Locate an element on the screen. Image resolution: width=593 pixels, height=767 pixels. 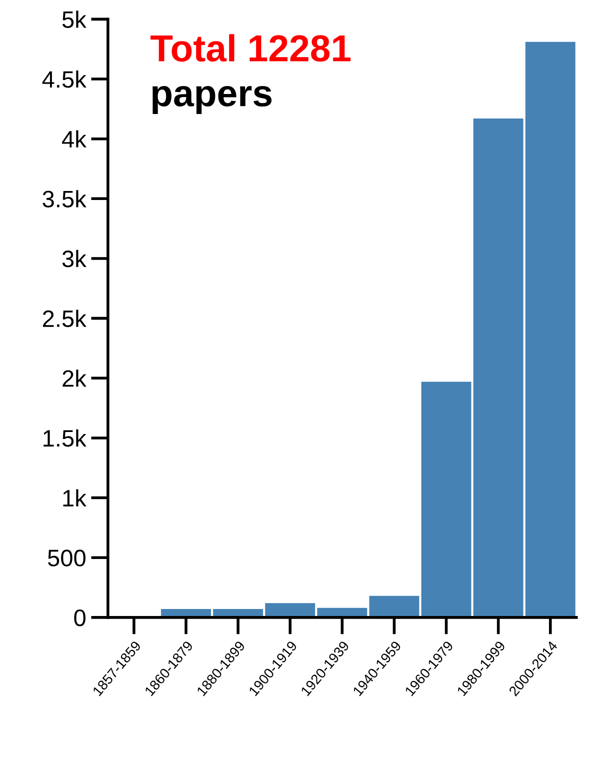
y-tick-label: 4k is located at coordinates (74, 139).